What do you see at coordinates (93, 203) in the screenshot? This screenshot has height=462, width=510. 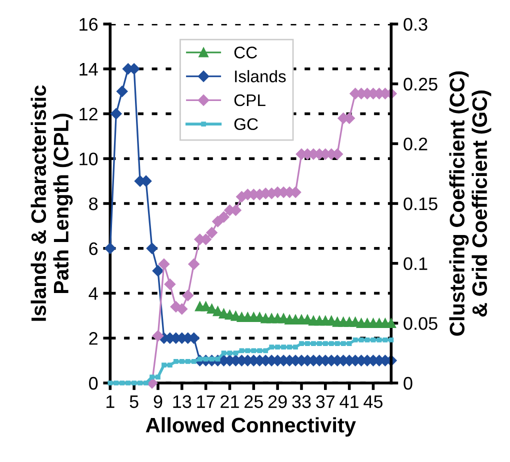 I see `y-tick-label: 8` at bounding box center [93, 203].